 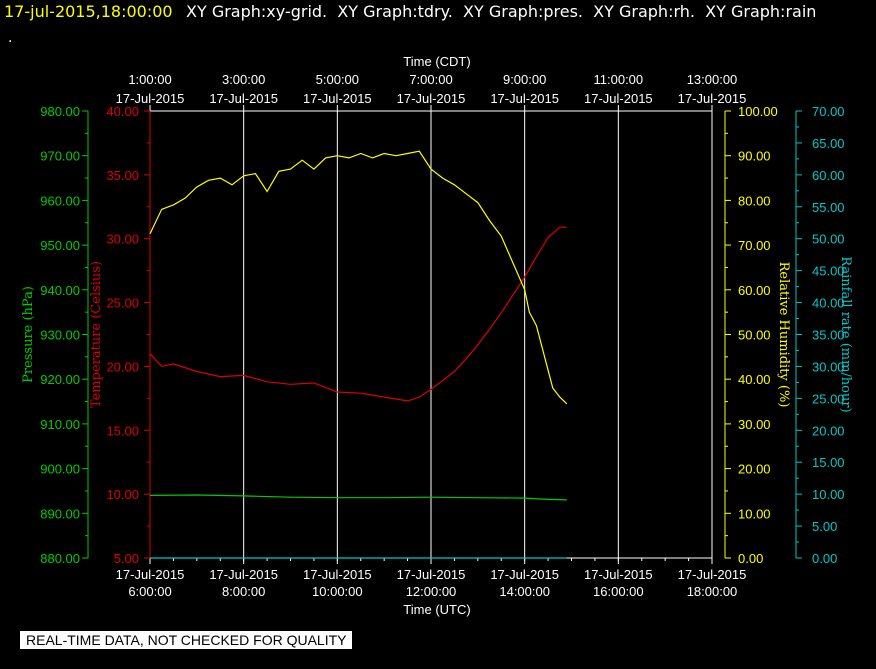 I want to click on pressure-tick-label: 970.00, so click(x=60, y=156).